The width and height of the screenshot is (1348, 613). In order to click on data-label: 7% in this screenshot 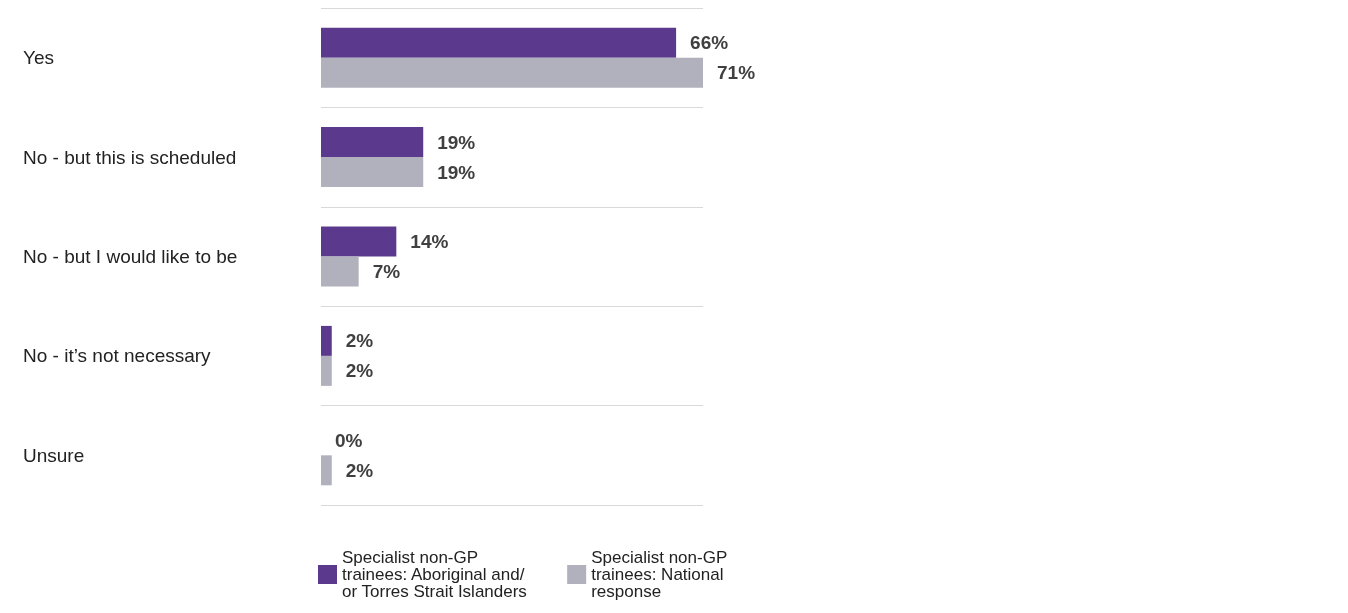, I will do `click(386, 271)`.